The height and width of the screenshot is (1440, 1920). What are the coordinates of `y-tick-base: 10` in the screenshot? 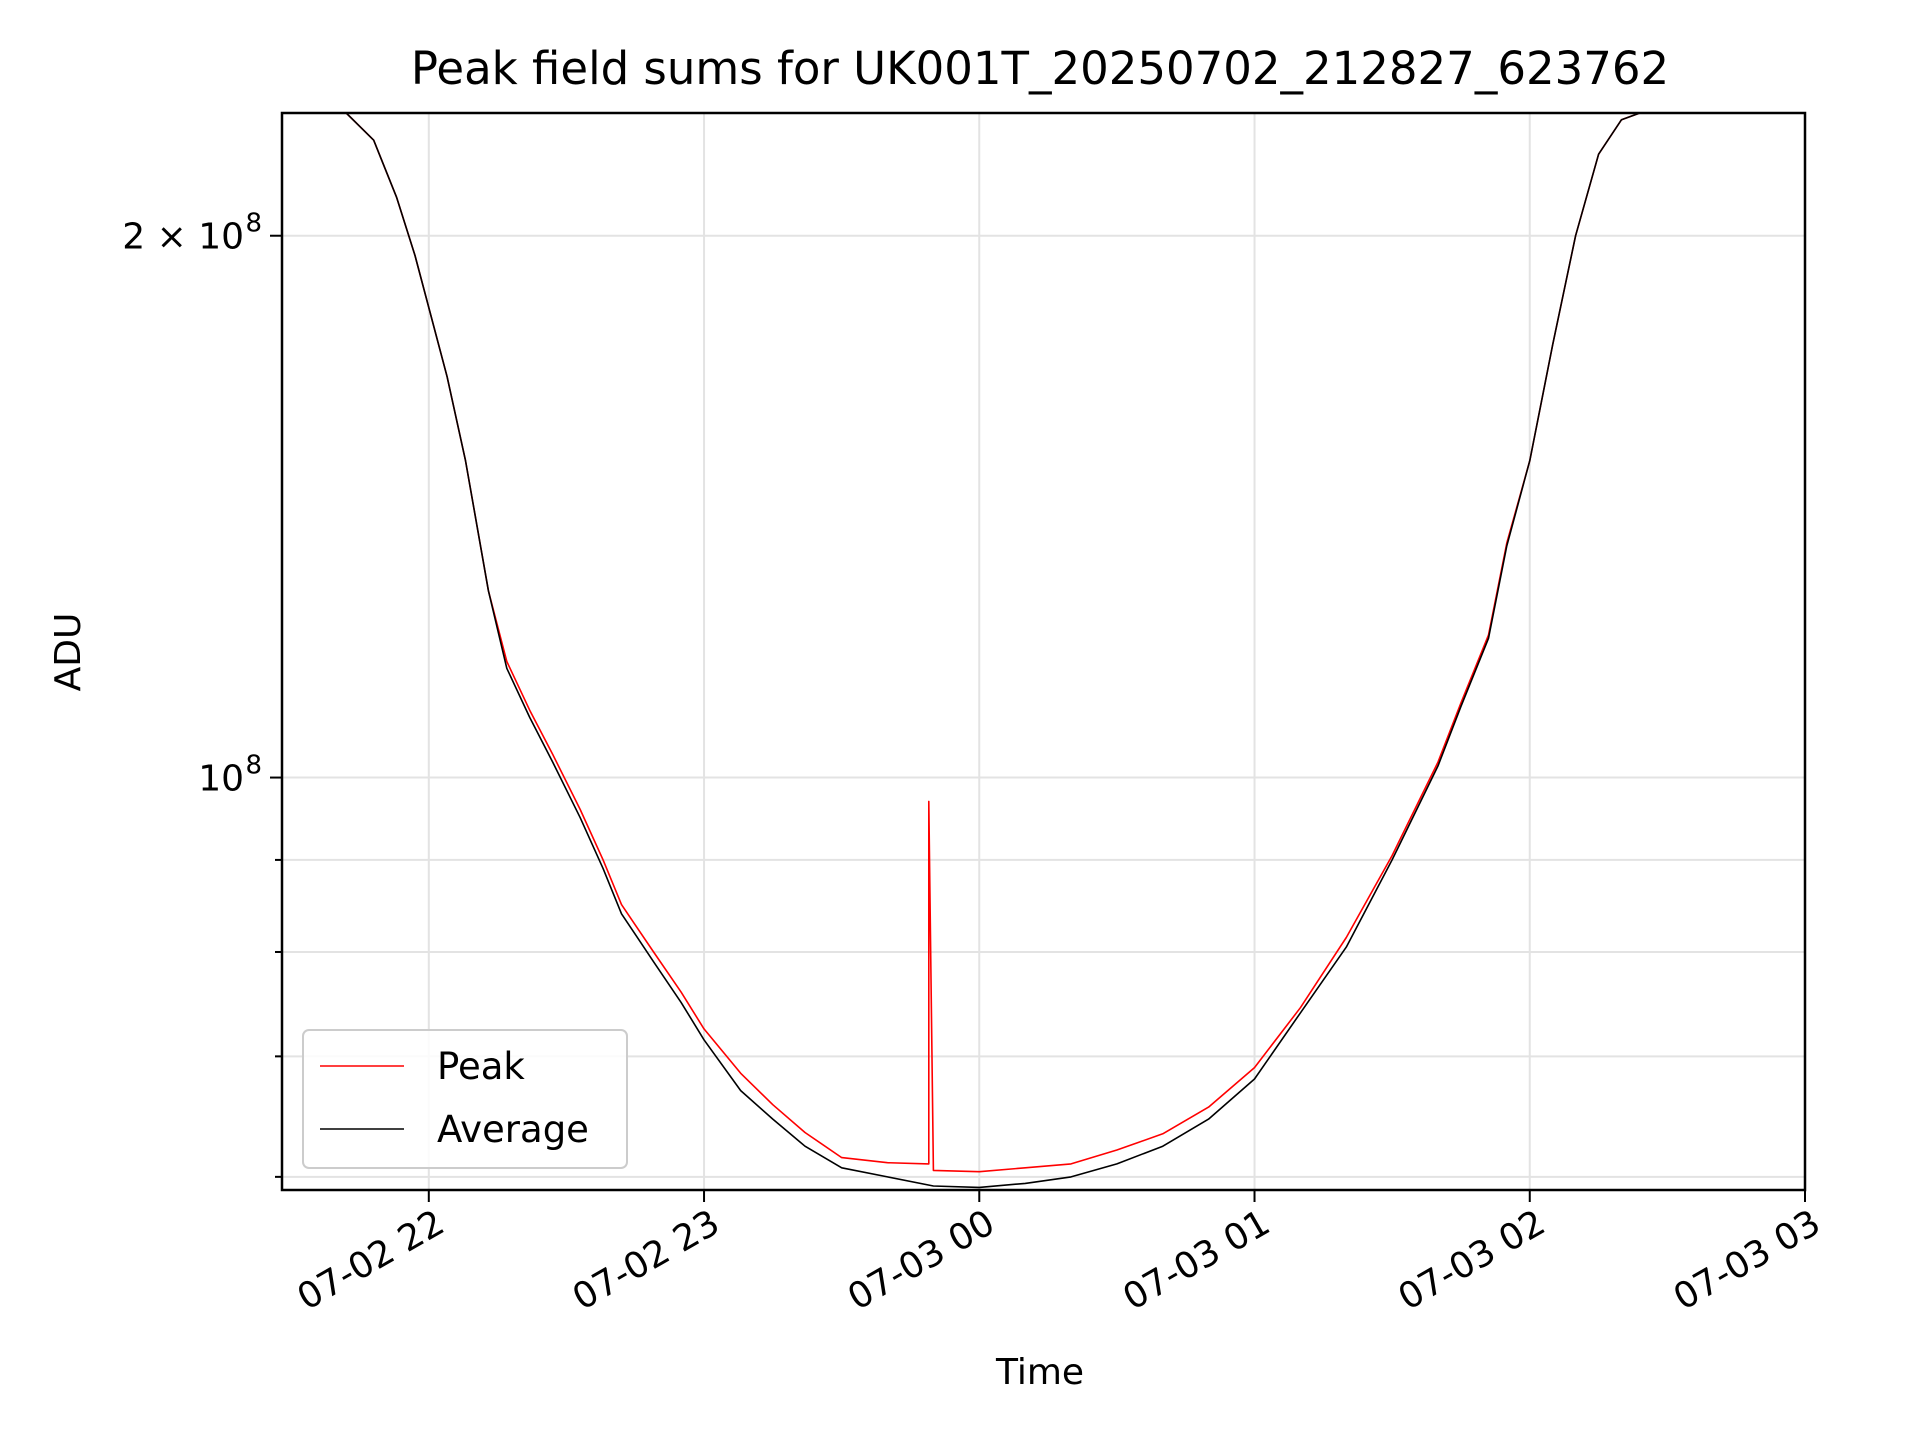 It's located at (221, 779).